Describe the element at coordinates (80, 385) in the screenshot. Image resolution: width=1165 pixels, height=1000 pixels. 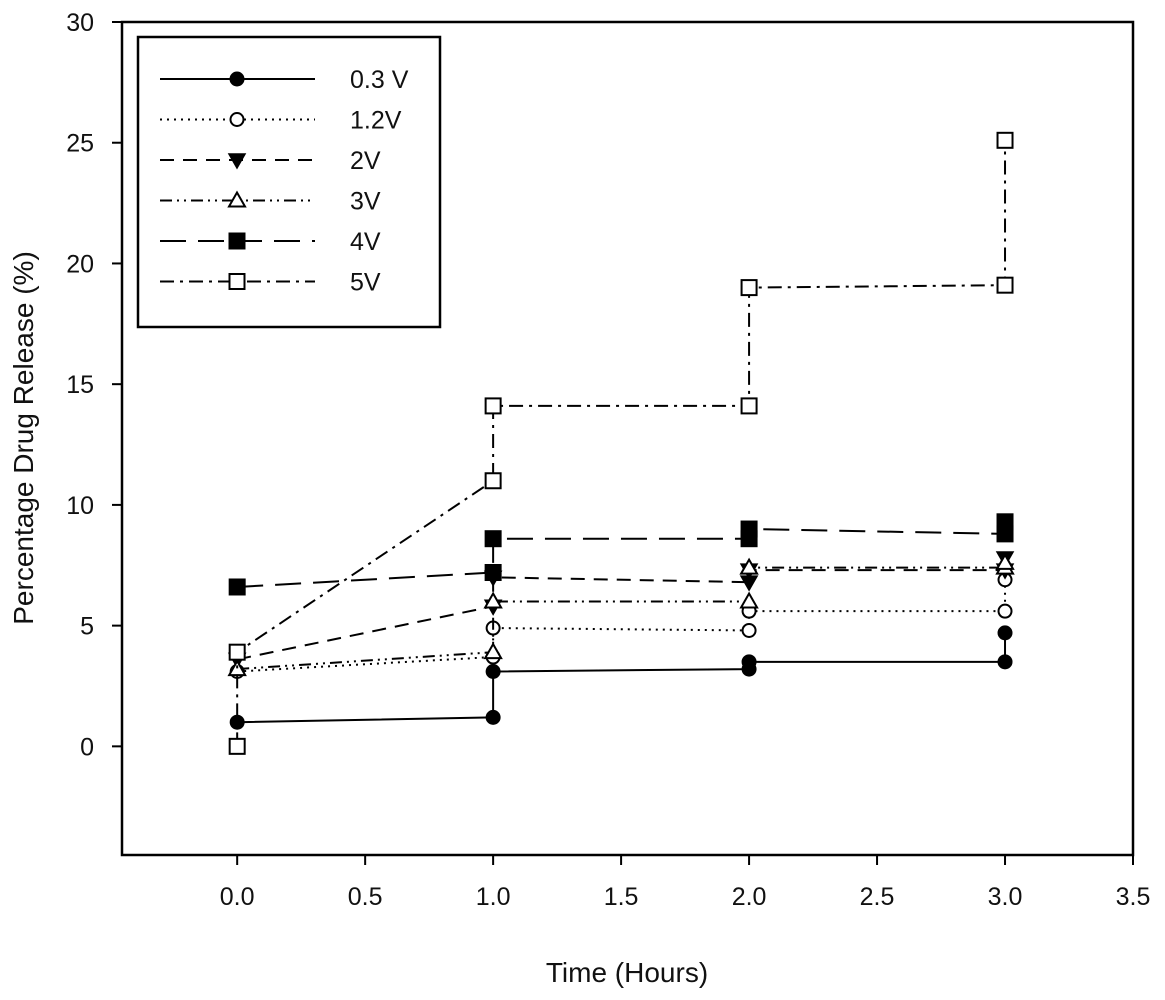
I see `y-tick-label: 15` at that location.